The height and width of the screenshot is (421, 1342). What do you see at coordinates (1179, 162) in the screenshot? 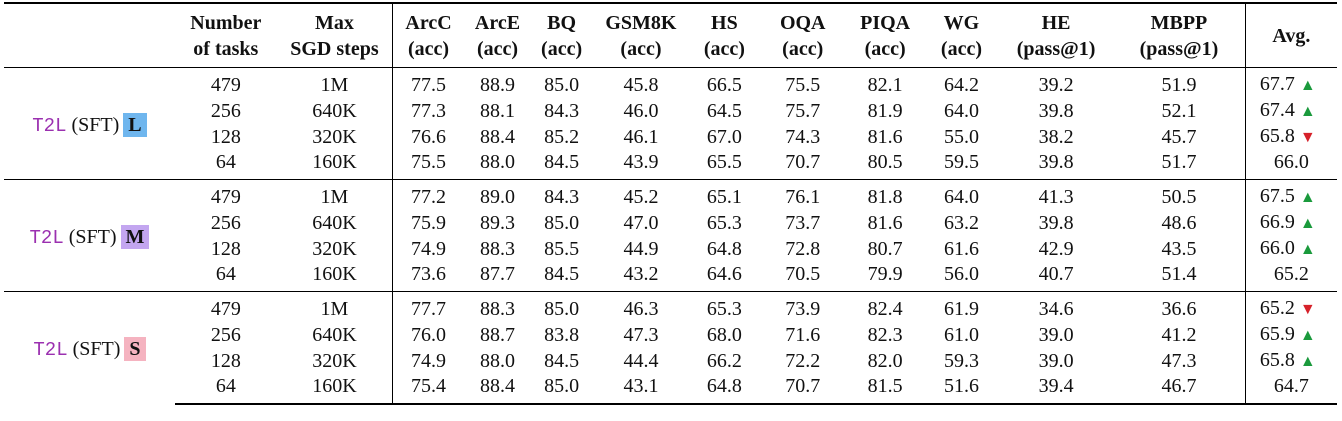
I see `cell-mbpp: 51.7` at bounding box center [1179, 162].